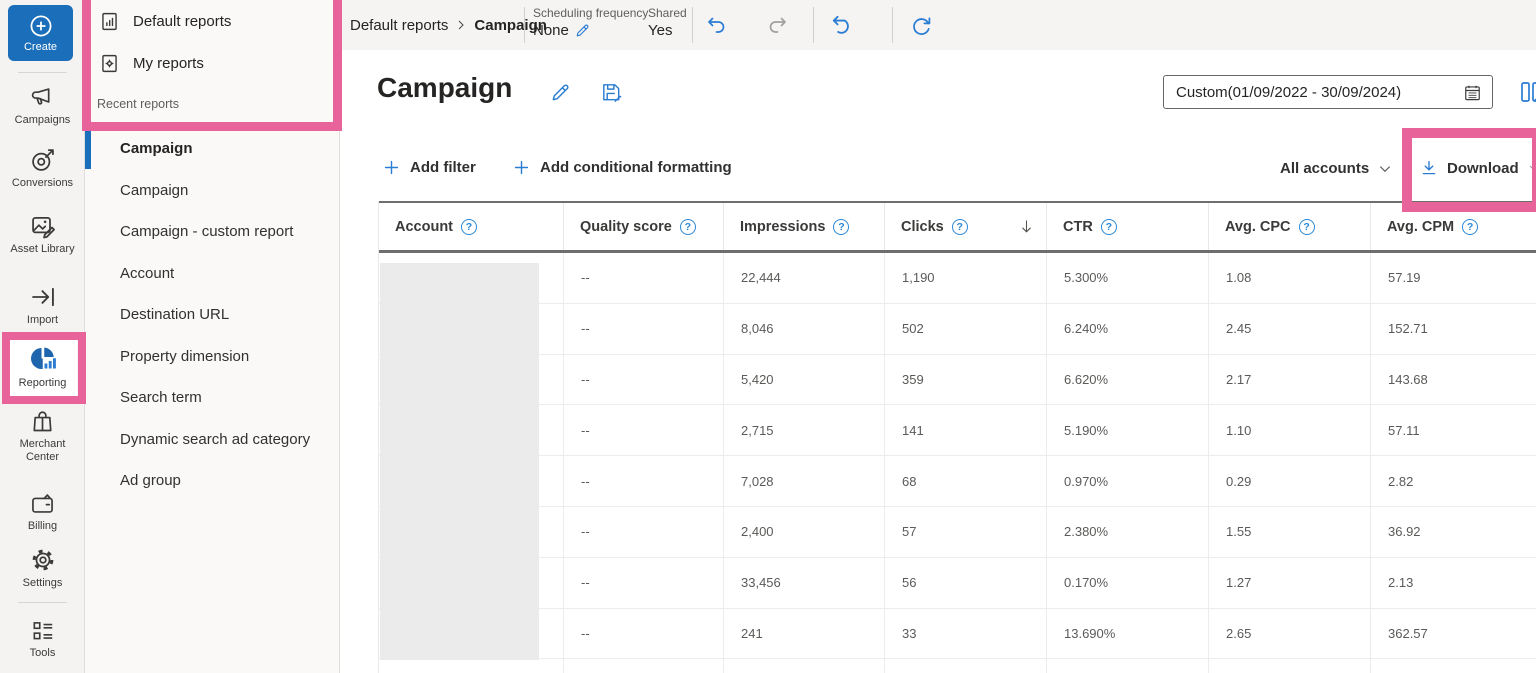 The image size is (1536, 673). Describe the element at coordinates (1453, 431) in the screenshot. I see `table-cell: 57.11` at that location.